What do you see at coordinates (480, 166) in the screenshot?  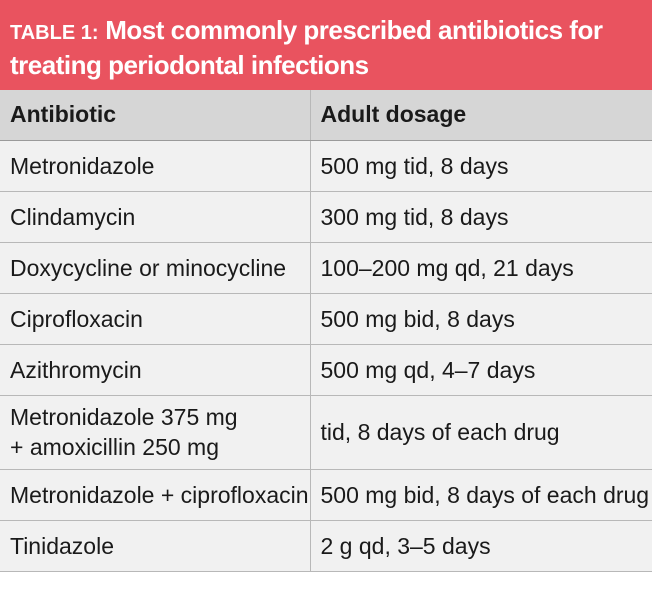 I see `dosage-cell: 500 mg tid, 8 days` at bounding box center [480, 166].